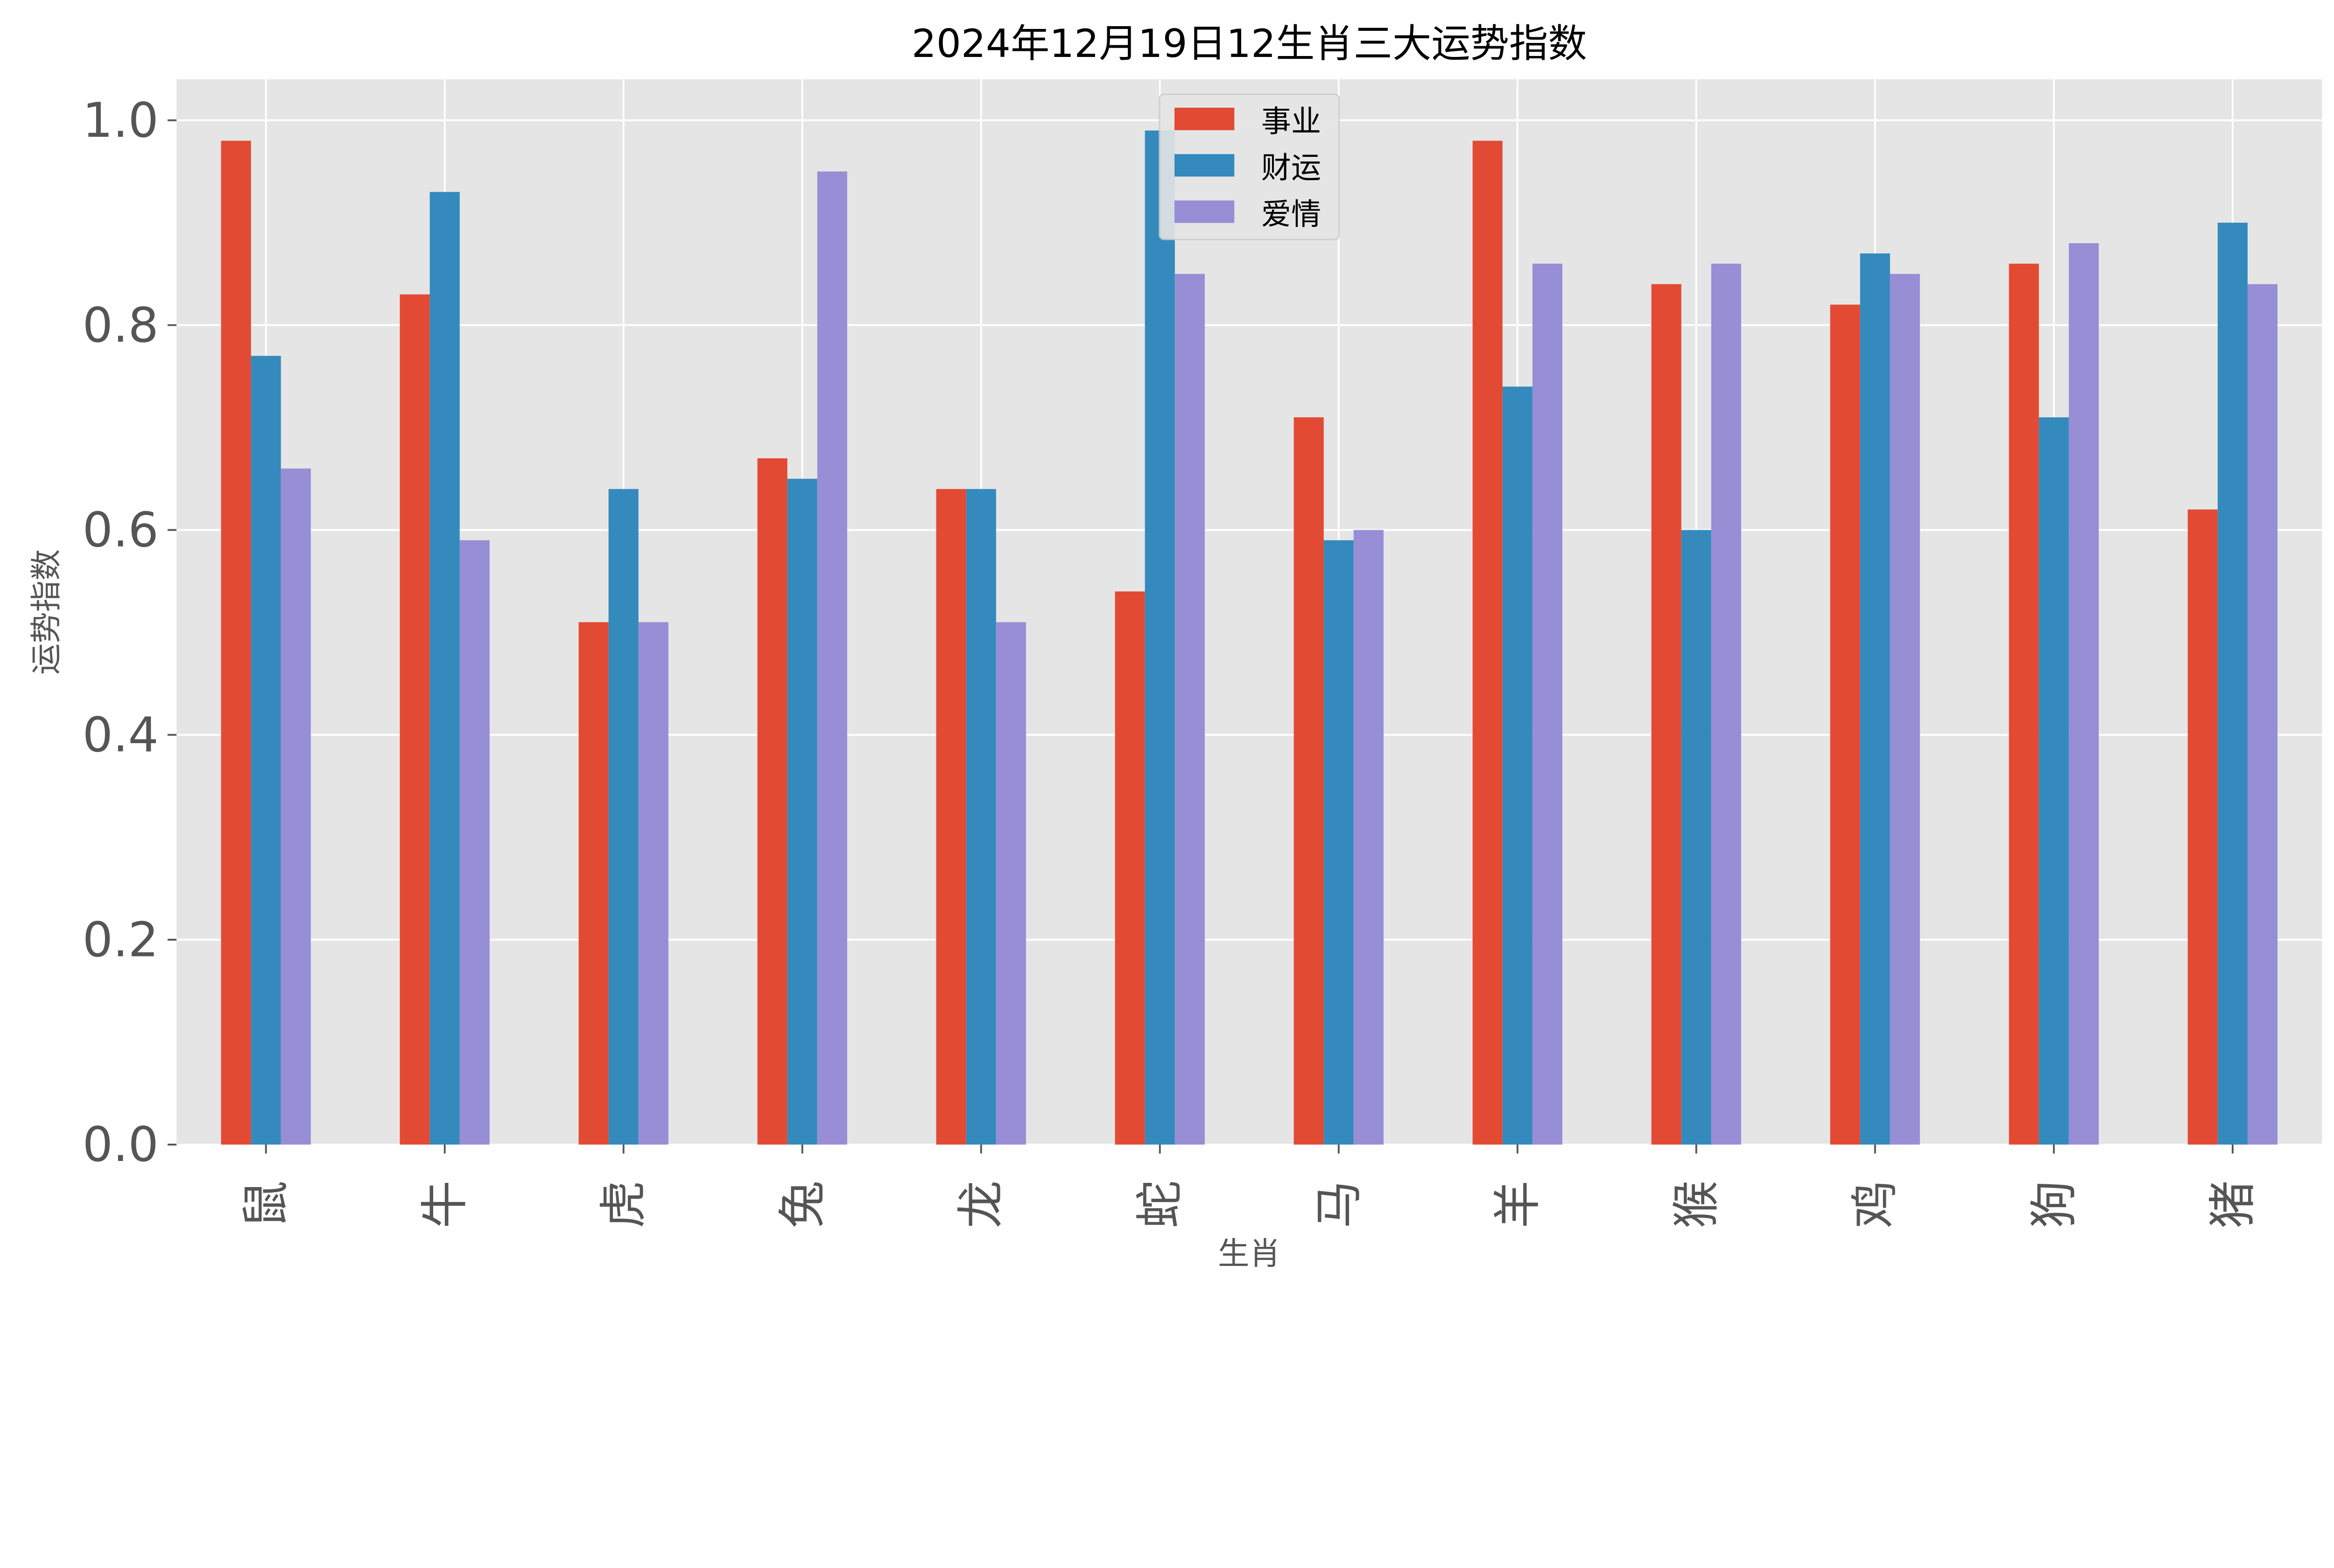  What do you see at coordinates (1905, 710) in the screenshot?
I see `bar-爱情-鸡` at bounding box center [1905, 710].